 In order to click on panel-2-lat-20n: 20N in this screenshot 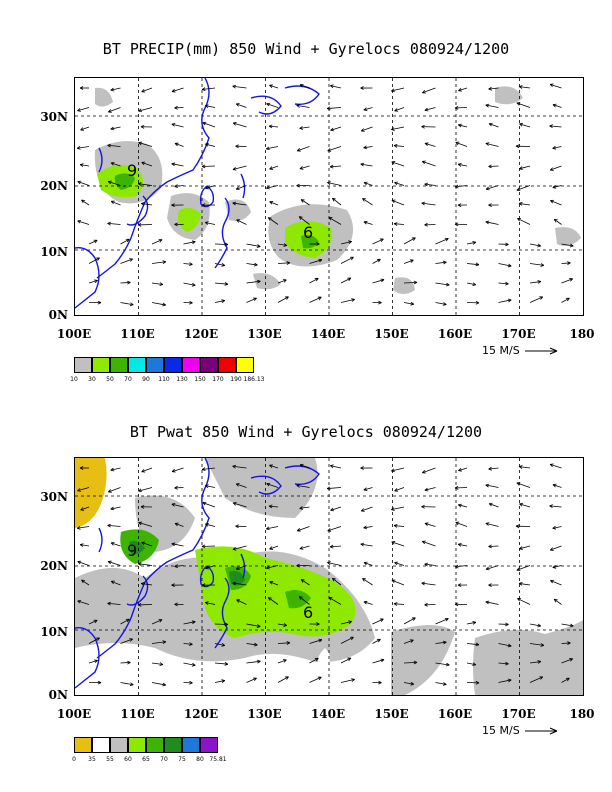, I will do `click(54, 566)`.